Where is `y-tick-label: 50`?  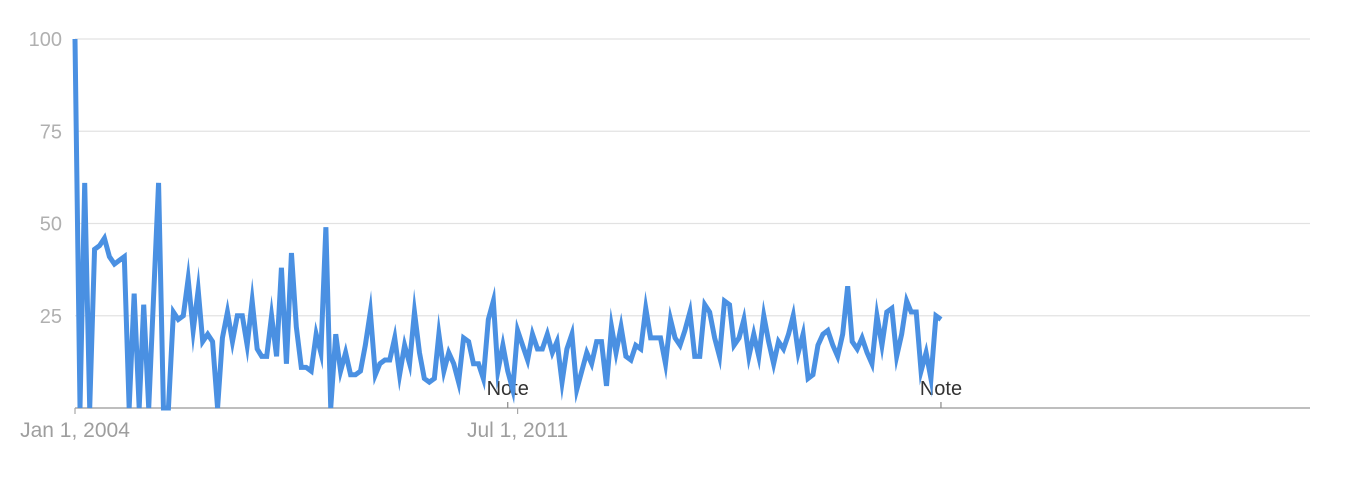 y-tick-label: 50 is located at coordinates (51, 225).